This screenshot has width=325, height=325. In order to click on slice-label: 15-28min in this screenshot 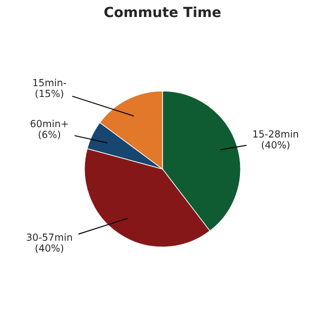, I will do `click(275, 134)`.